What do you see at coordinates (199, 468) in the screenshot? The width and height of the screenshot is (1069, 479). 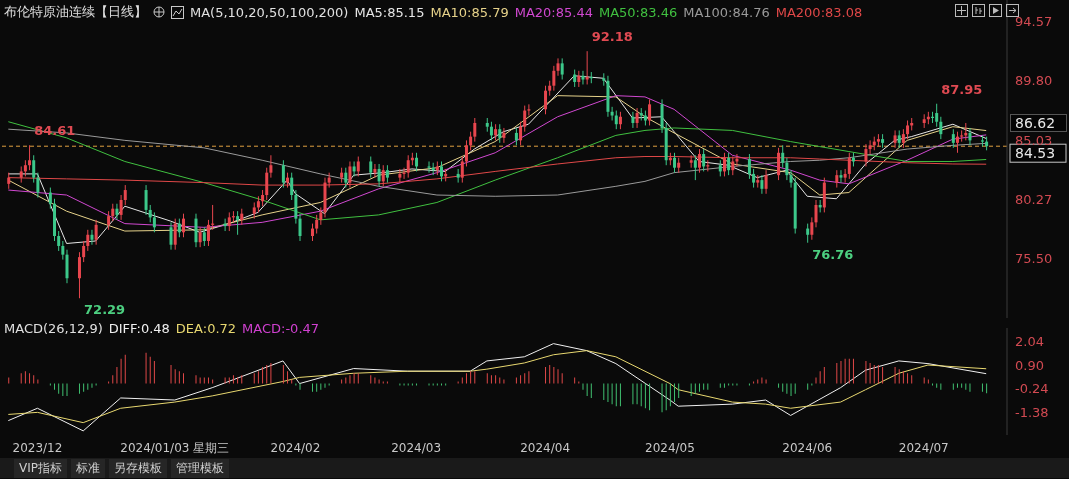 I see `text: 管理模板` at bounding box center [199, 468].